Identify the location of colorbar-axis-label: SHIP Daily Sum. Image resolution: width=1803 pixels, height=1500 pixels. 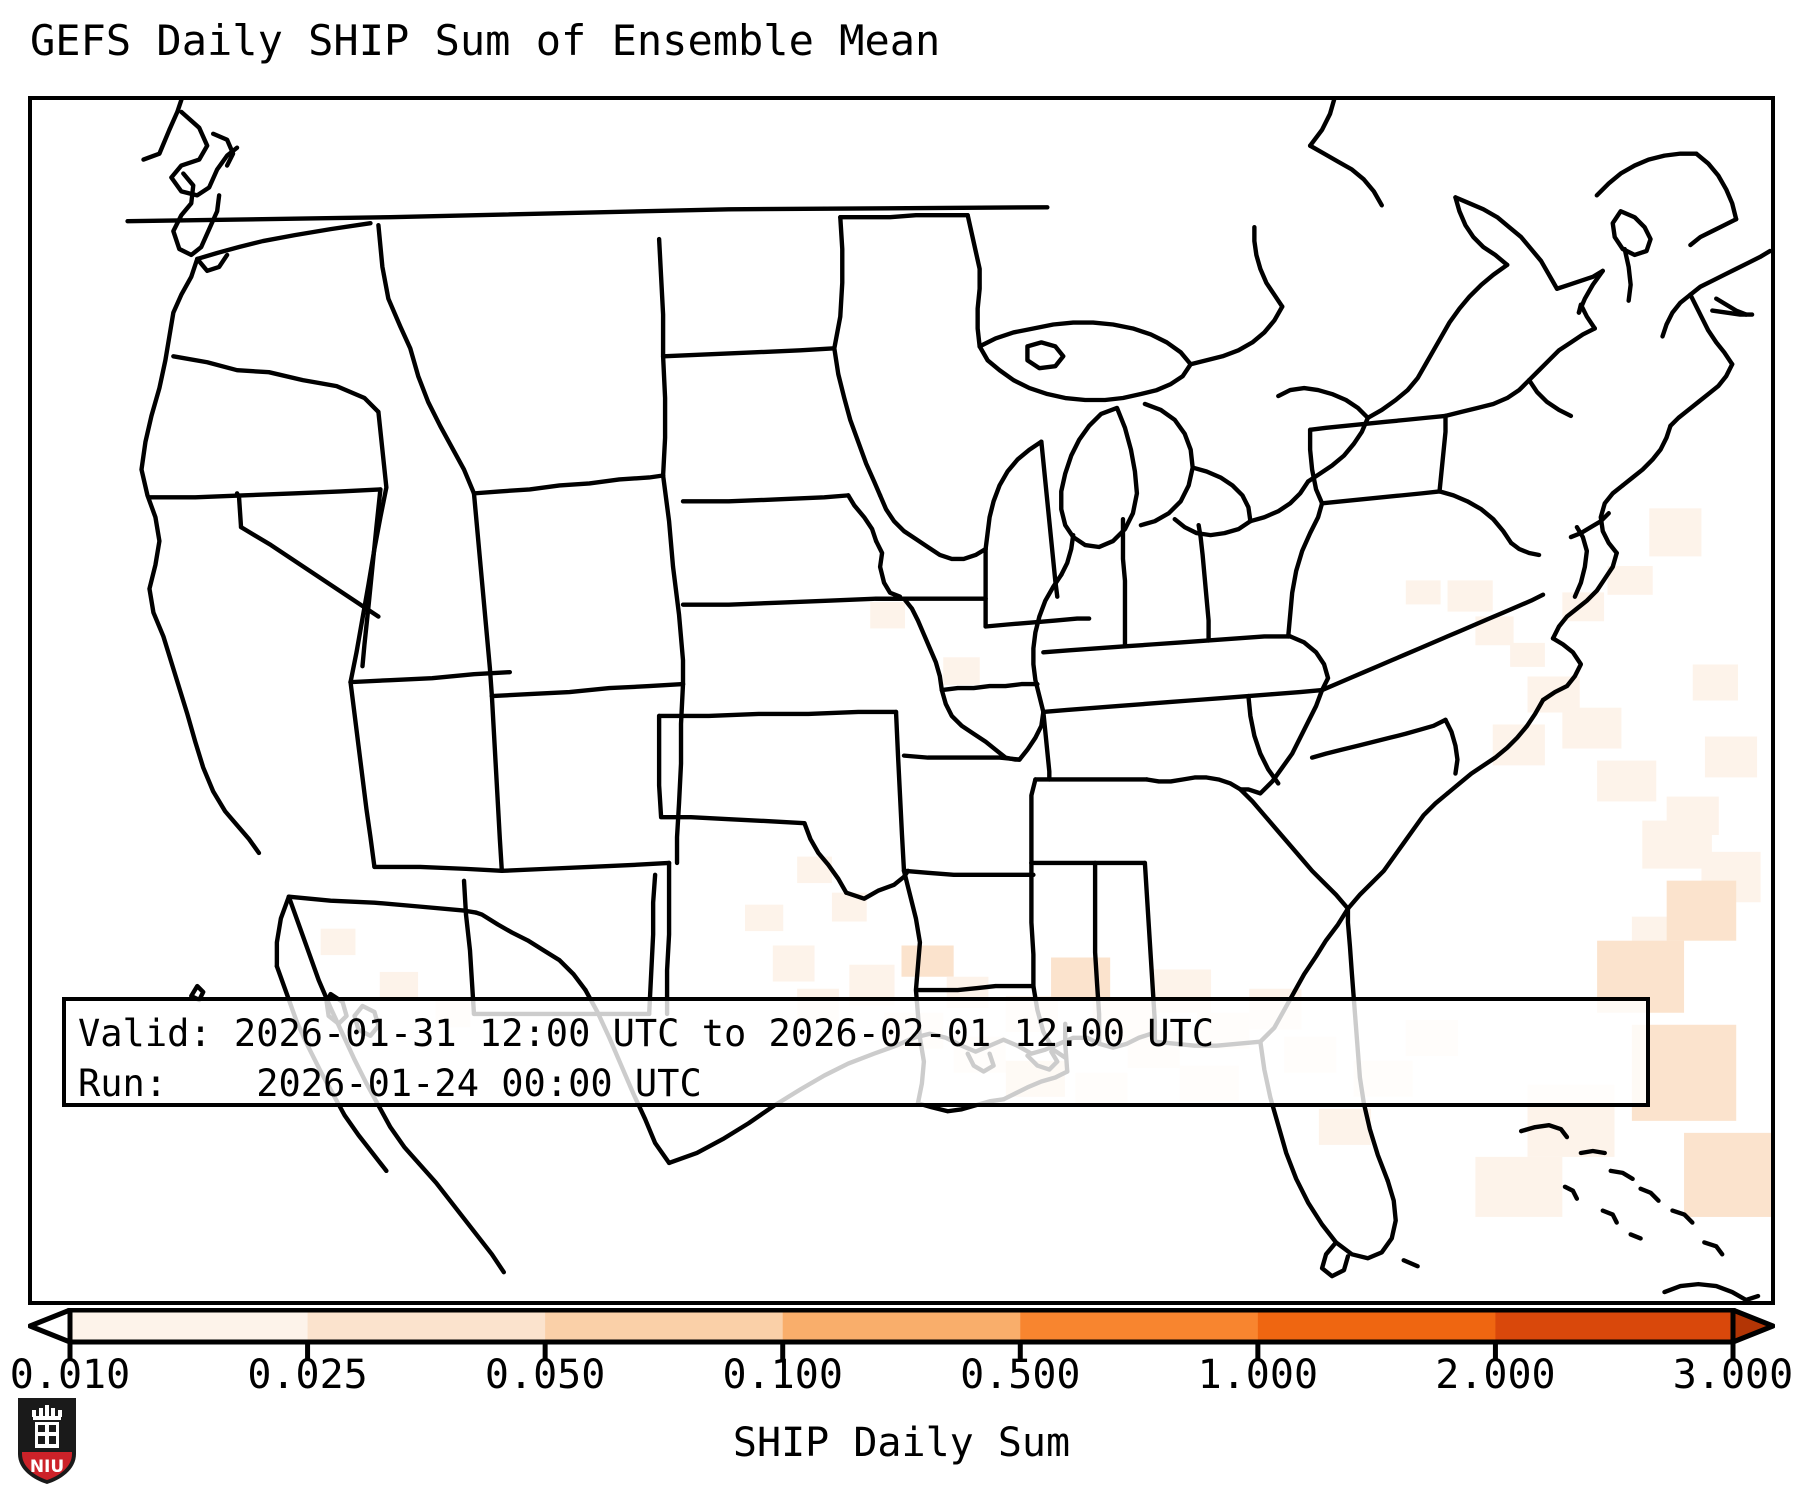
(901, 1443).